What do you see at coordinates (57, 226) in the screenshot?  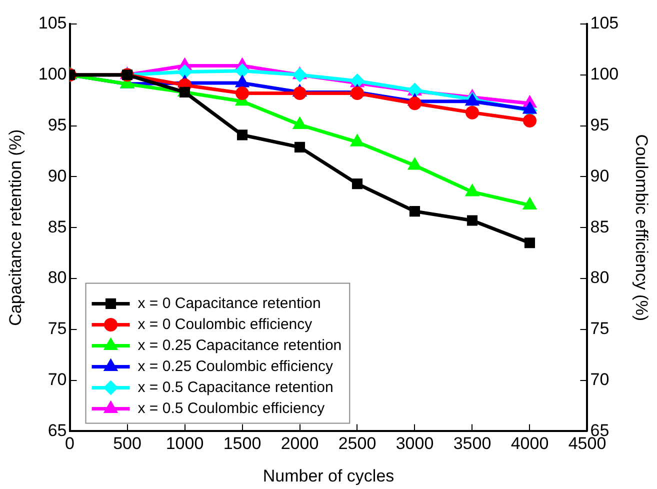 I see `y-tick-label: 85` at bounding box center [57, 226].